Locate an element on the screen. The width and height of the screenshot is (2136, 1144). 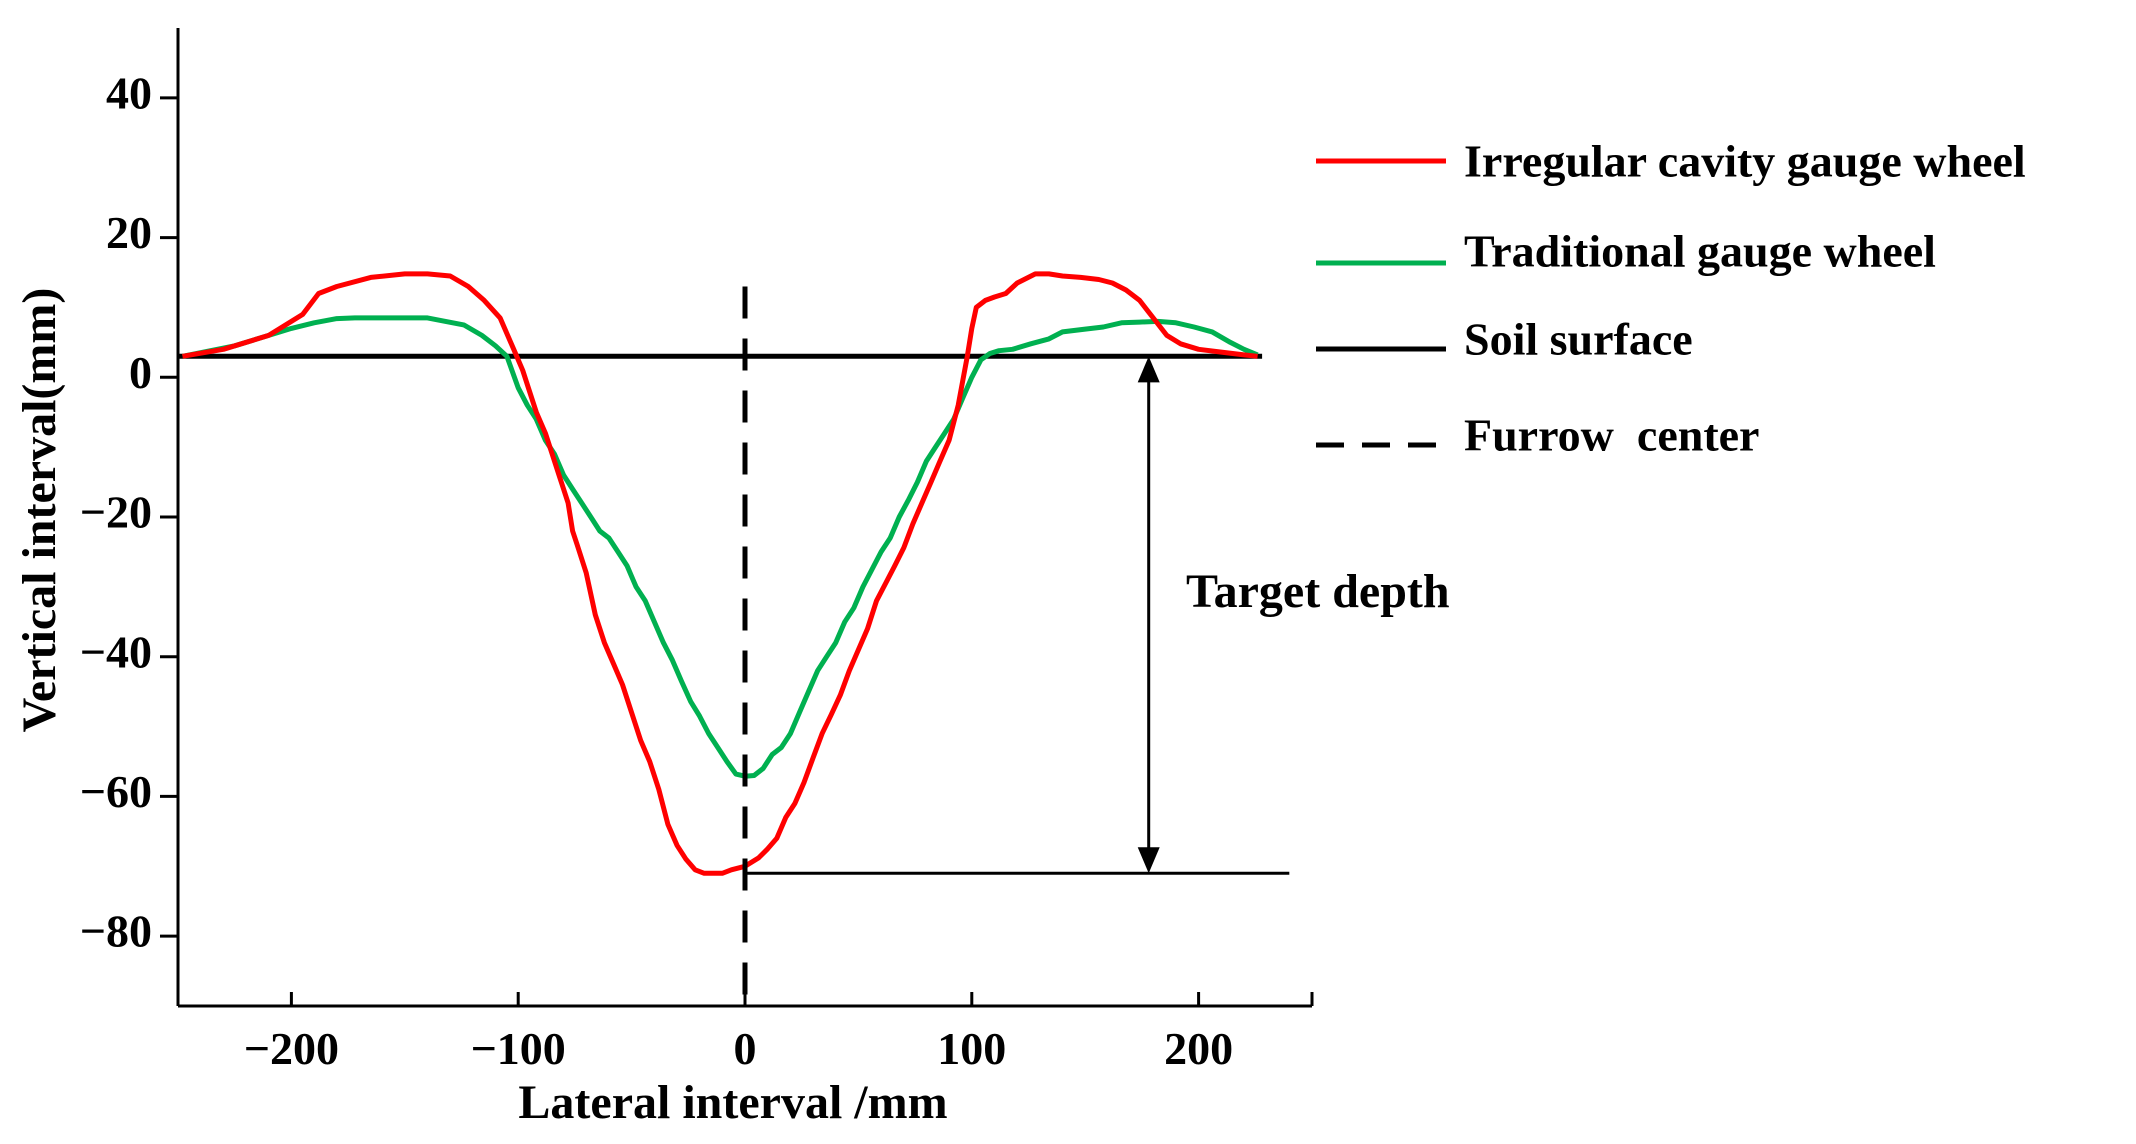
legend-label-furrow: Furrow center is located at coordinates (1611, 435).